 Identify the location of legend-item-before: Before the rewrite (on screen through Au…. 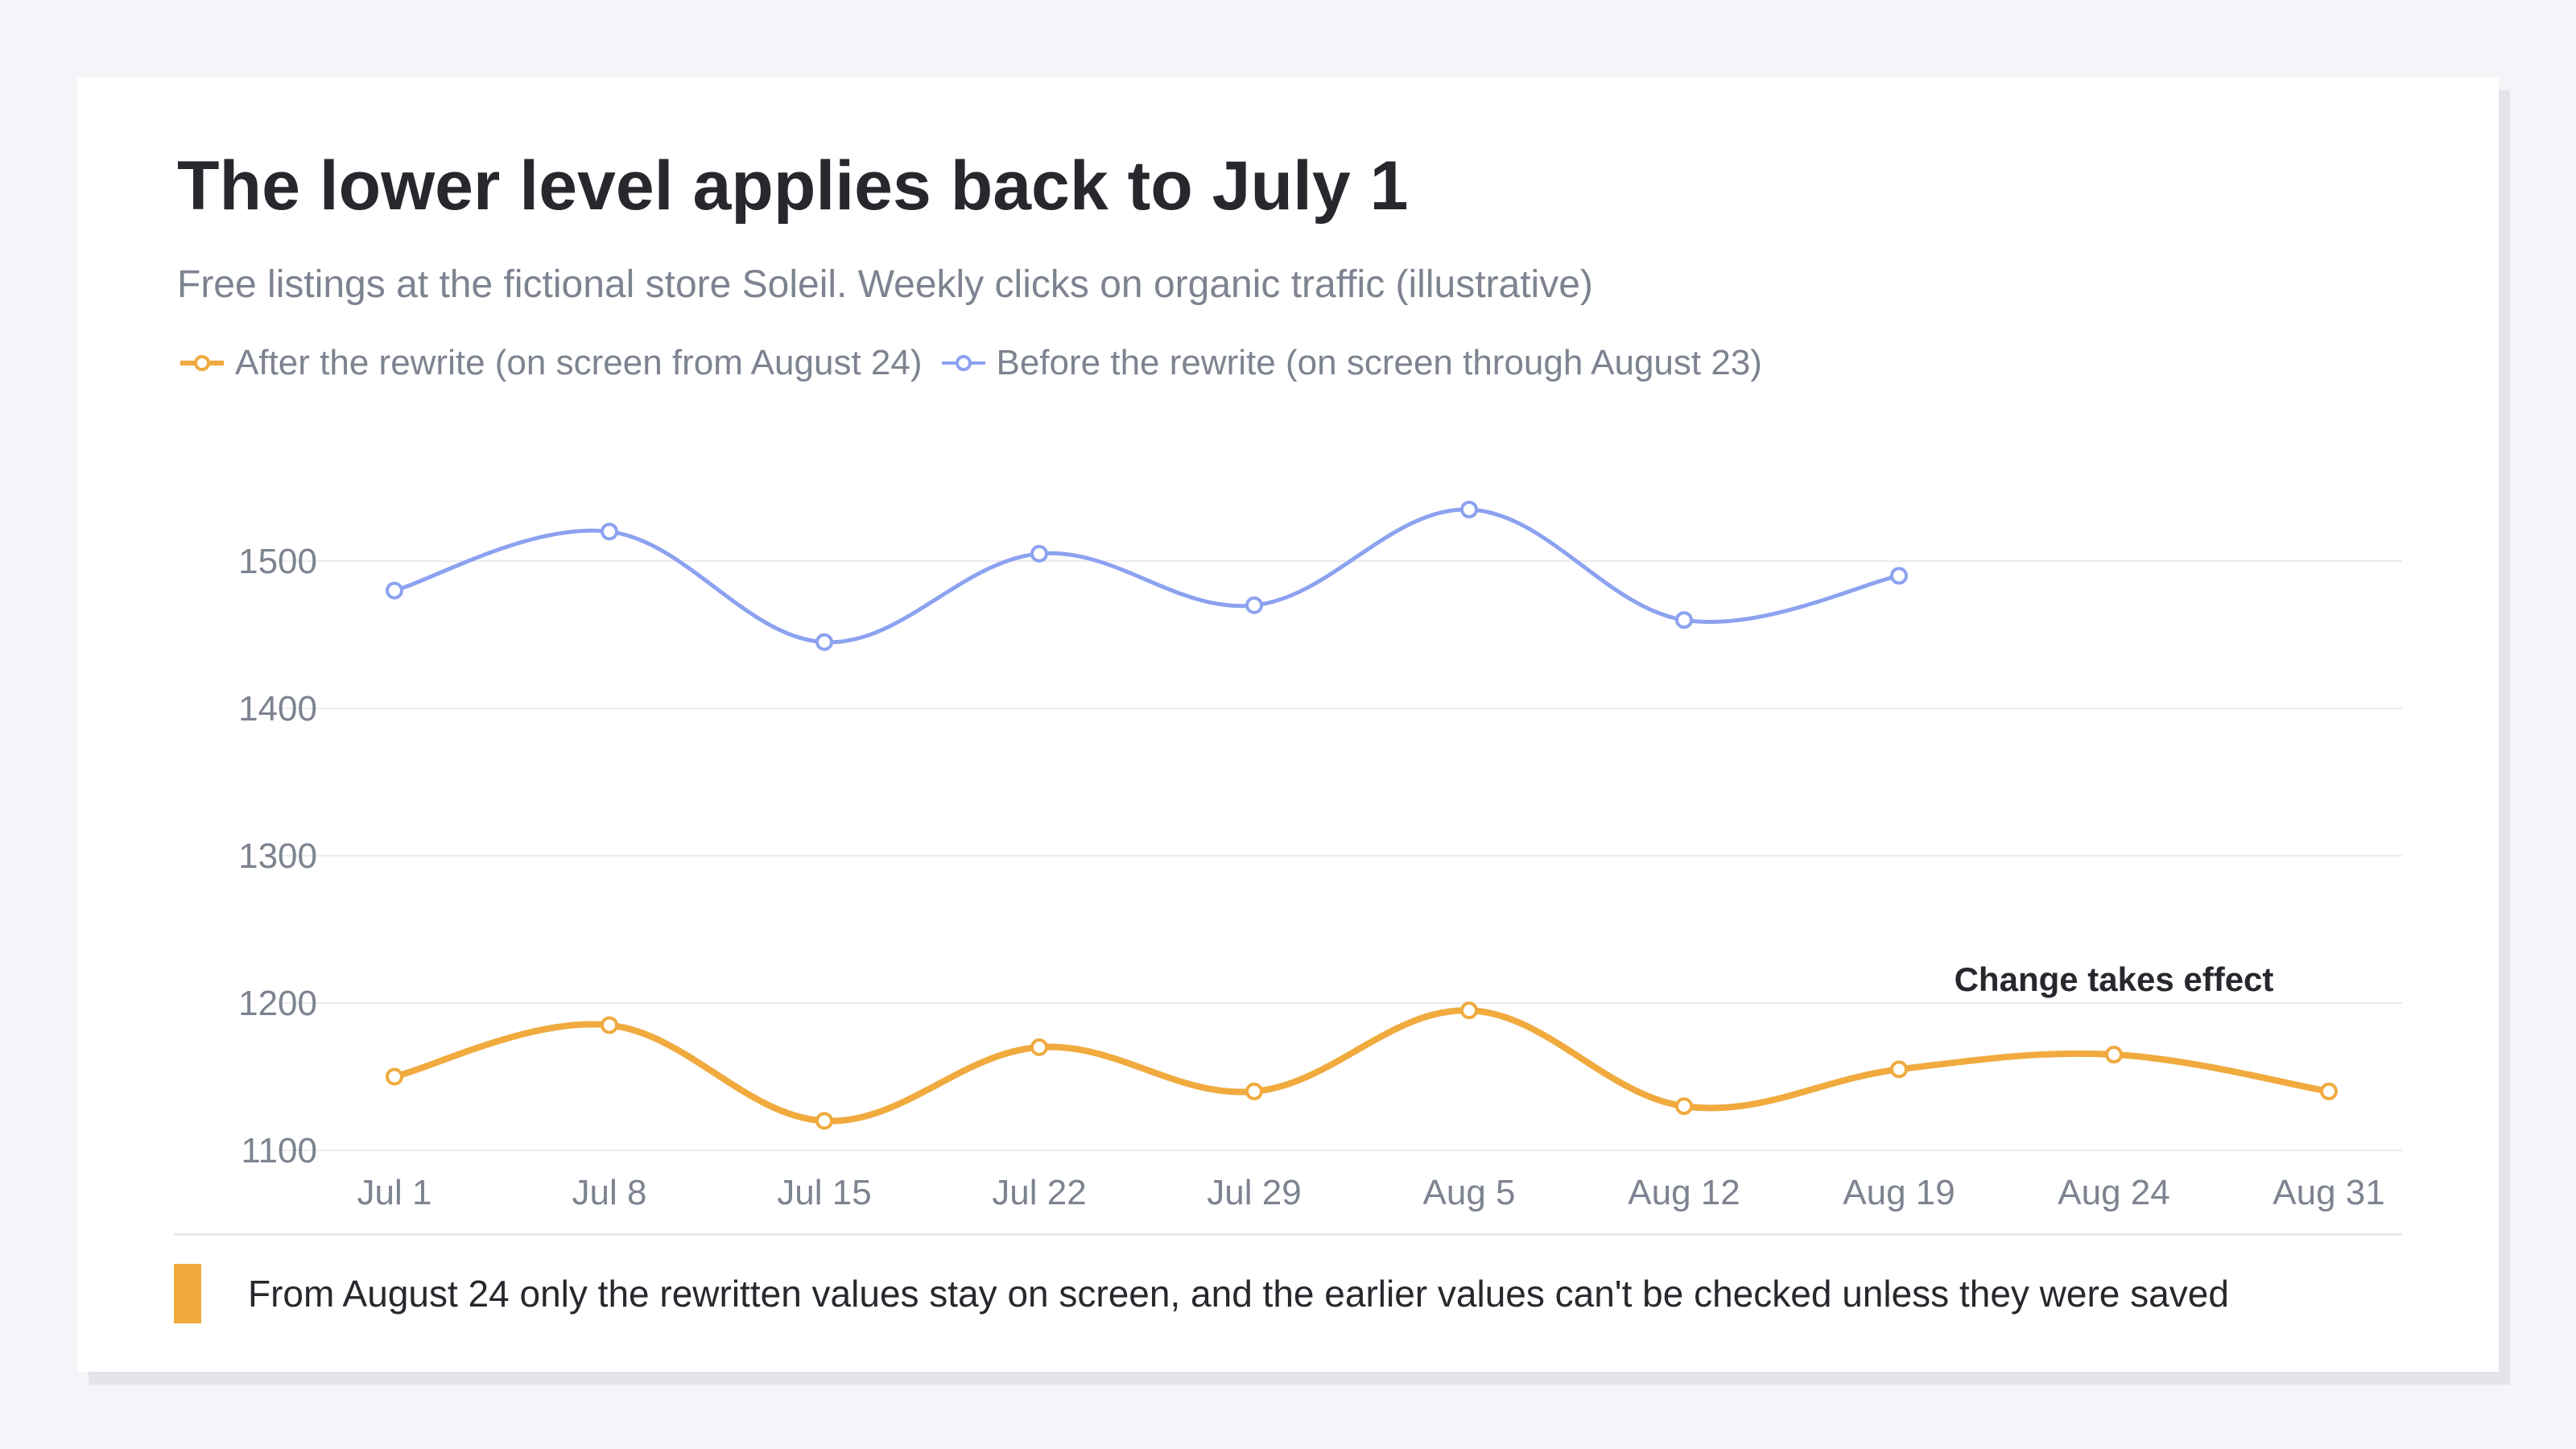
(1350, 363).